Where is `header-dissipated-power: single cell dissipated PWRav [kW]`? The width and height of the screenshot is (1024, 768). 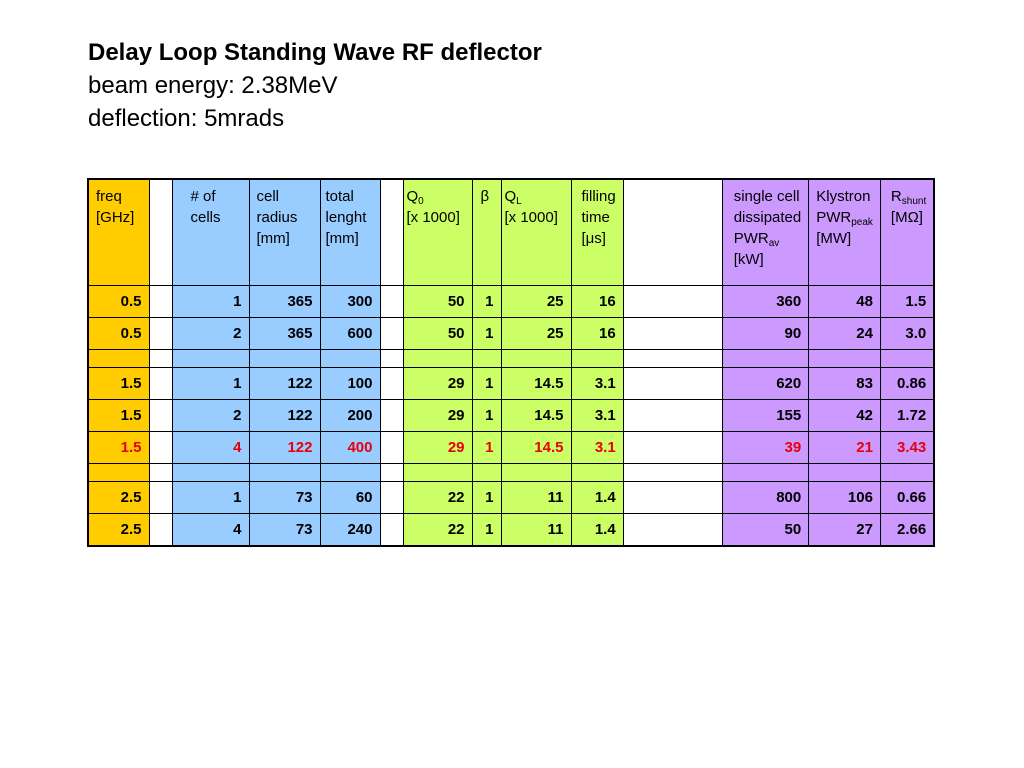
header-dissipated-power: single cell dissipated PWRav [kW] is located at coordinates (765, 232).